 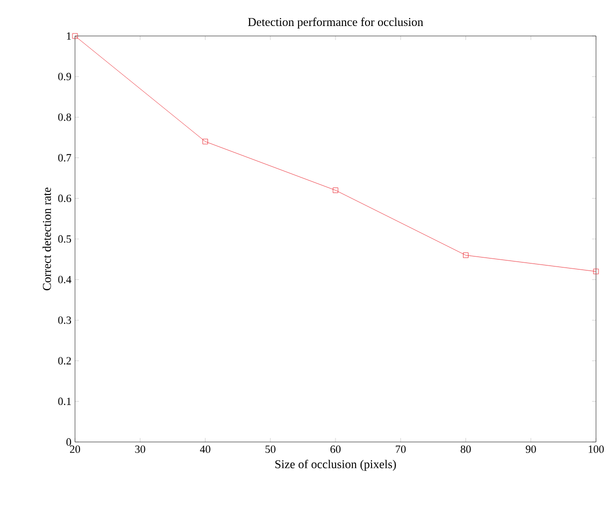 What do you see at coordinates (65, 280) in the screenshot?
I see `y-tick-label: 0.4` at bounding box center [65, 280].